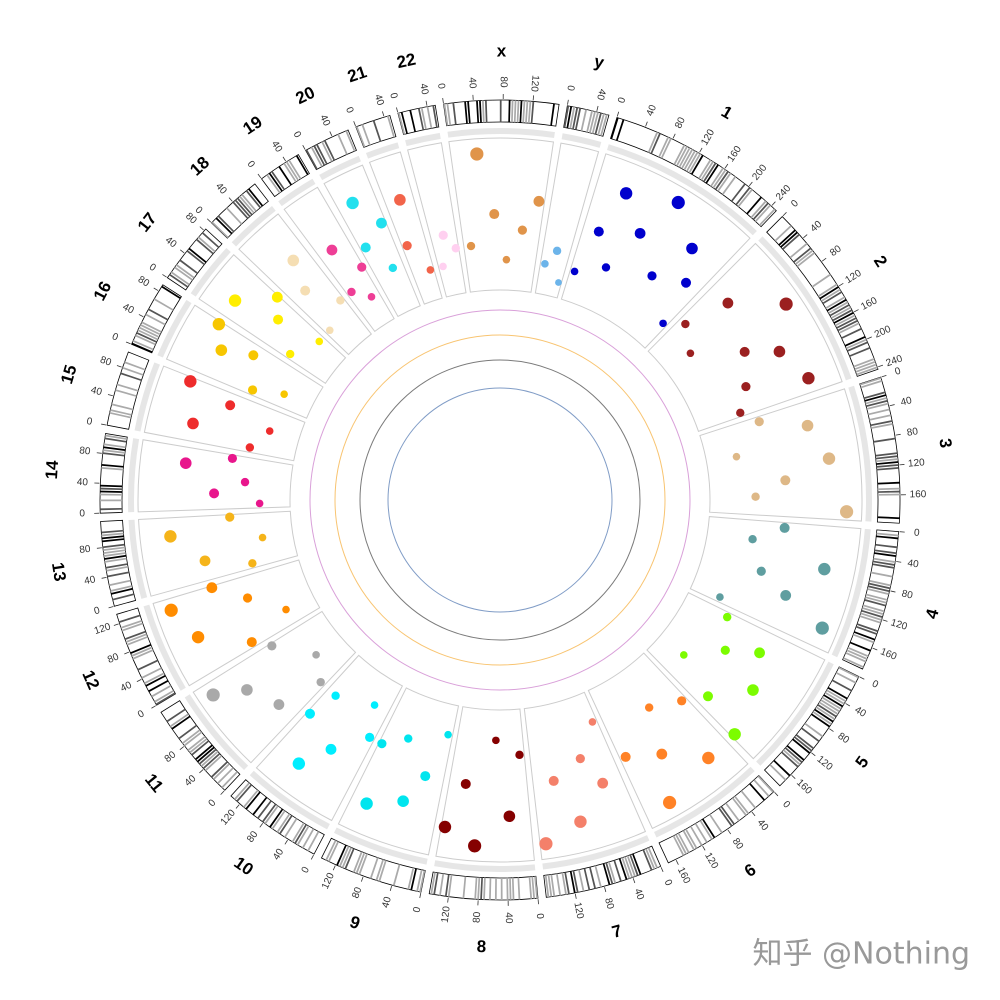 The width and height of the screenshot is (1000, 1000). I want to click on tick-label: 160, so click(804, 787).